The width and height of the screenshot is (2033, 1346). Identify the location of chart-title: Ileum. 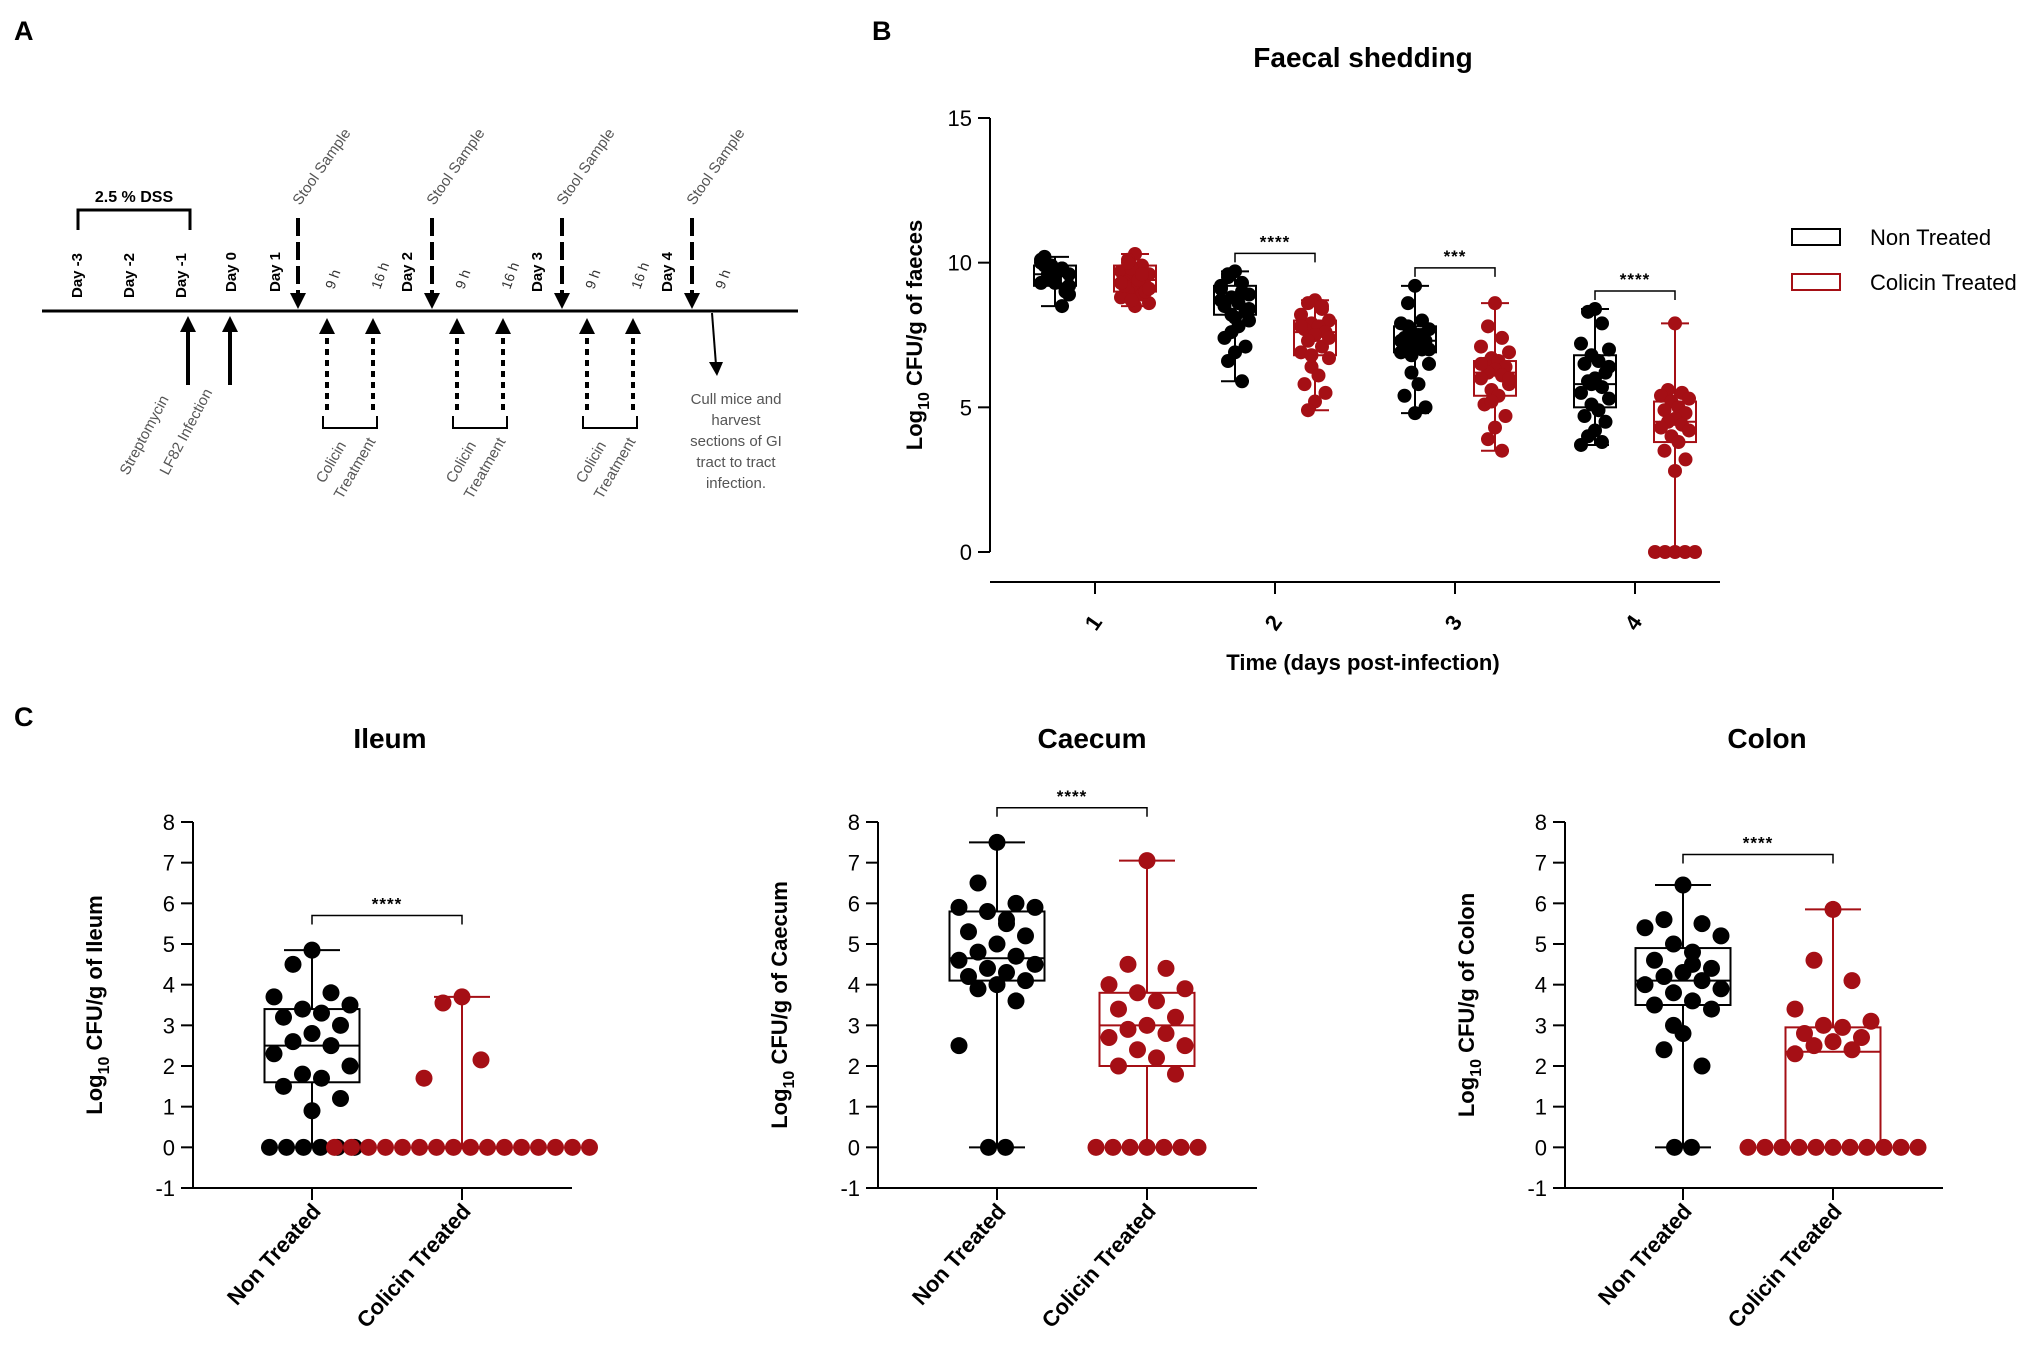
(389, 738).